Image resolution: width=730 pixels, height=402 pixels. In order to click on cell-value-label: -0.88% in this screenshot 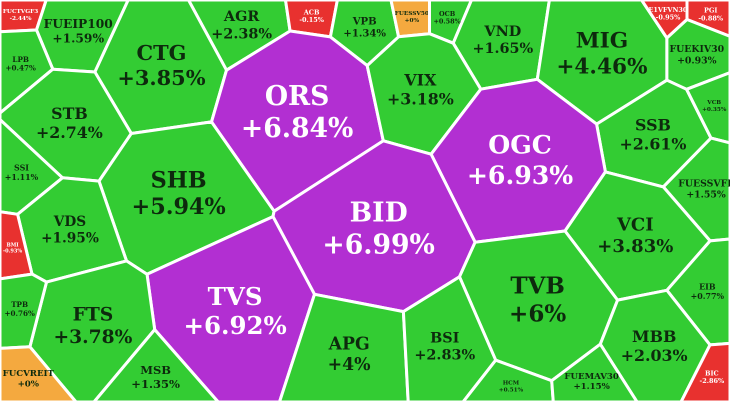, I will do `click(710, 18)`.